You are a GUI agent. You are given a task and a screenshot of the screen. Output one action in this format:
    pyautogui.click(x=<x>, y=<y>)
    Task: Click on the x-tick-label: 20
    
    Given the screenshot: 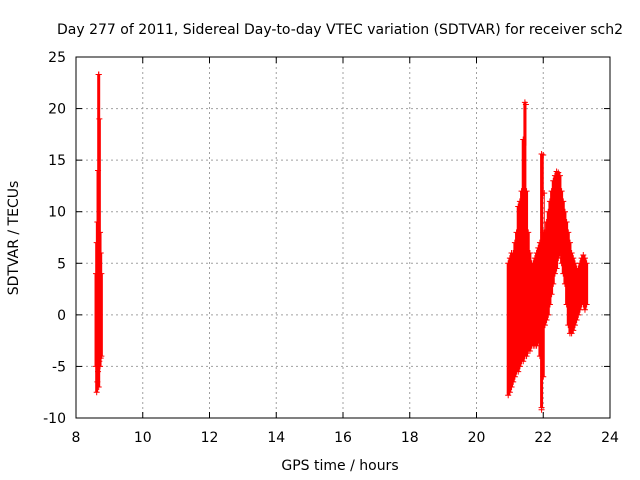 What is the action you would take?
    pyautogui.click(x=477, y=438)
    